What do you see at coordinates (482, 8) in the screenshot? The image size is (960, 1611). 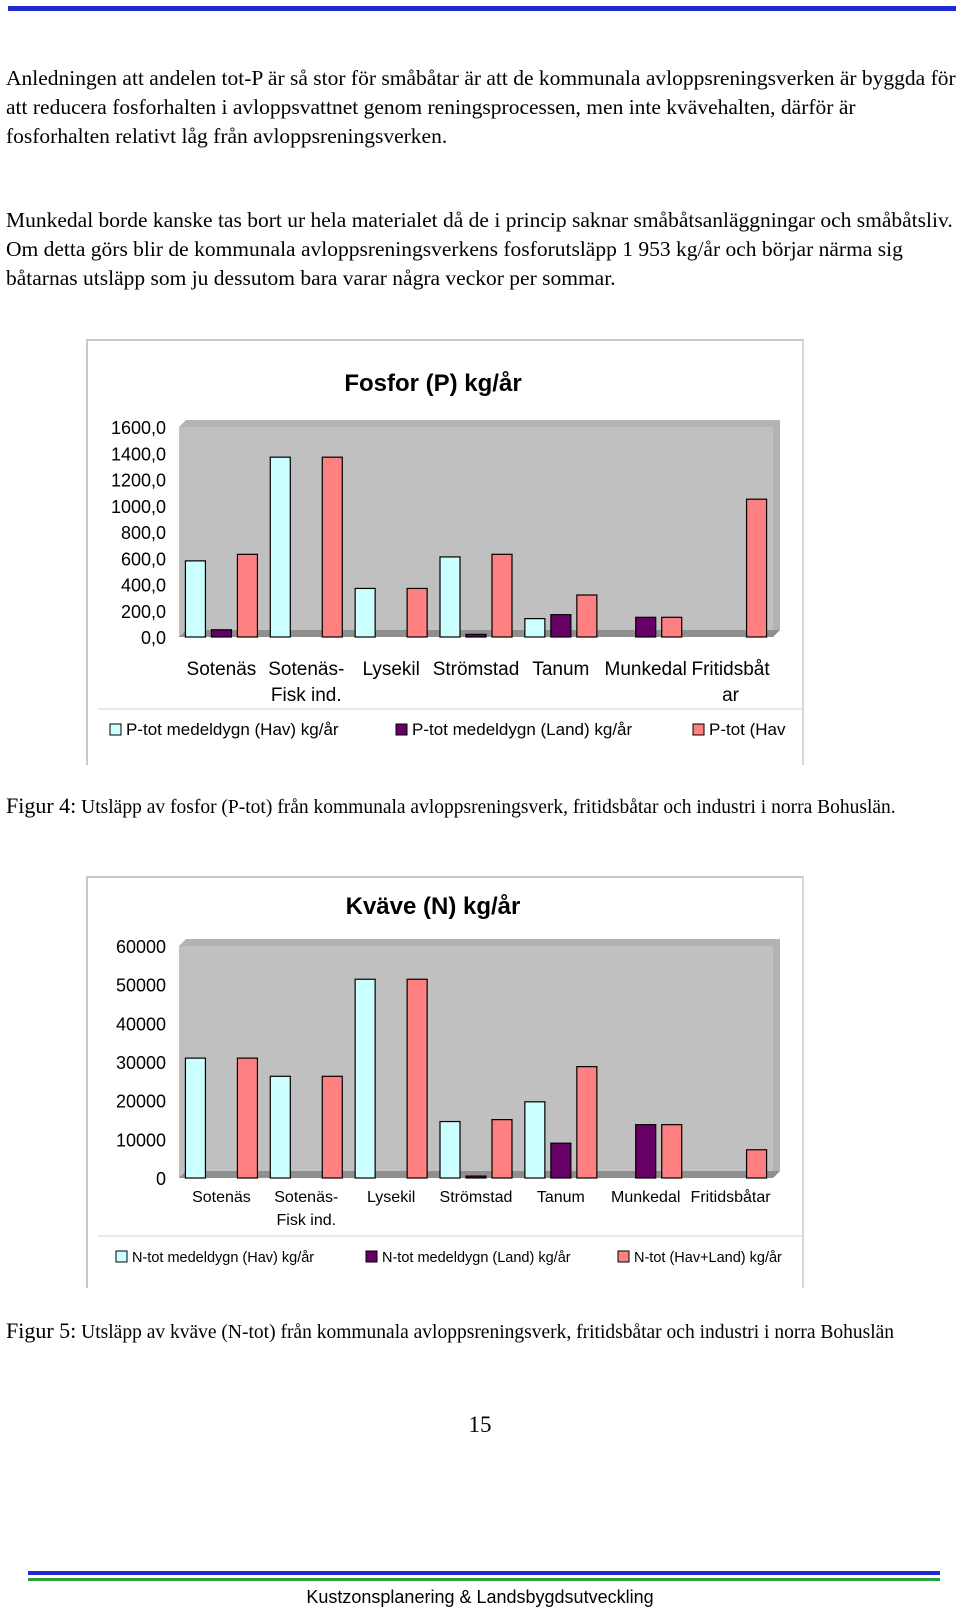 I see `top-rule` at bounding box center [482, 8].